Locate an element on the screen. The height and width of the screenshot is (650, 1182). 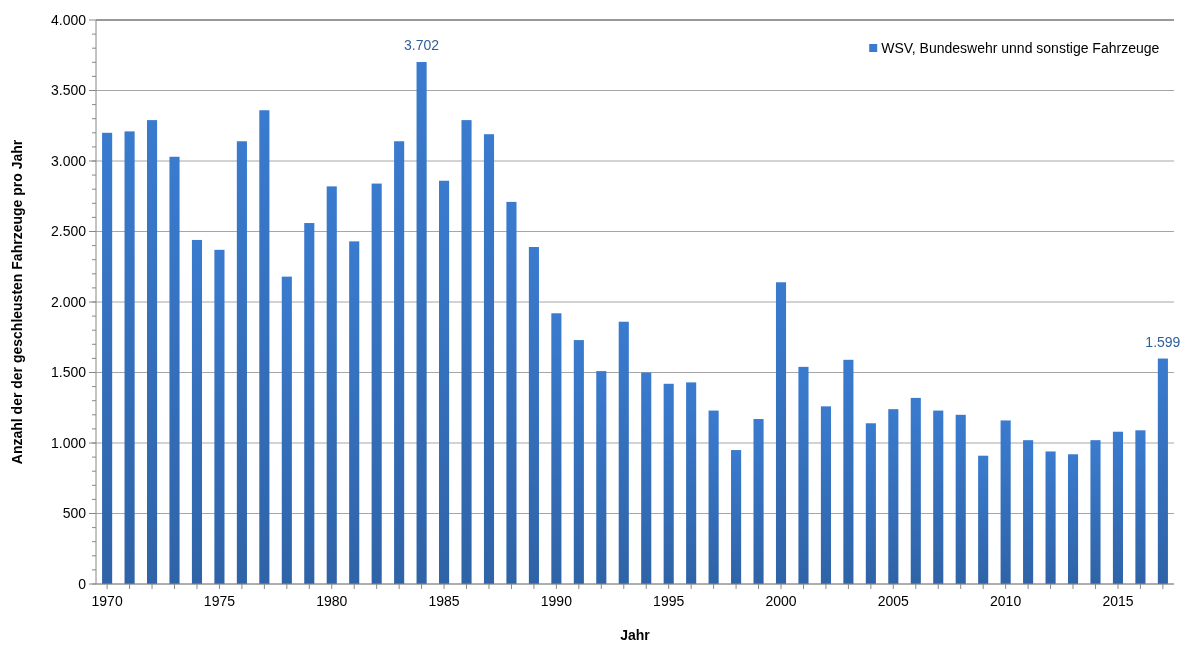
y-tick-label: 3.500 is located at coordinates (68, 90).